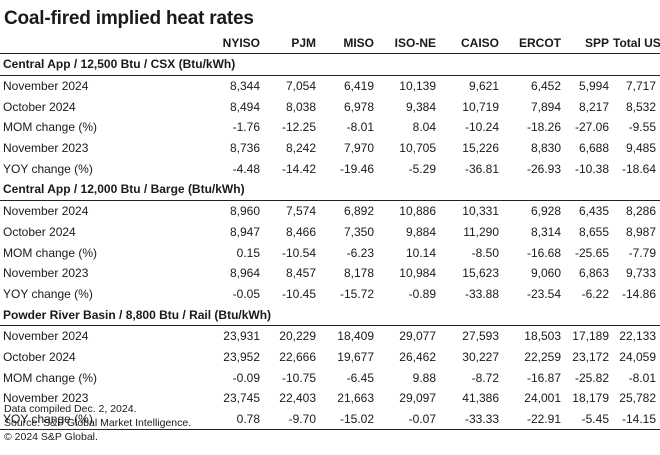  I want to click on table-cell: -0.89, so click(422, 293).